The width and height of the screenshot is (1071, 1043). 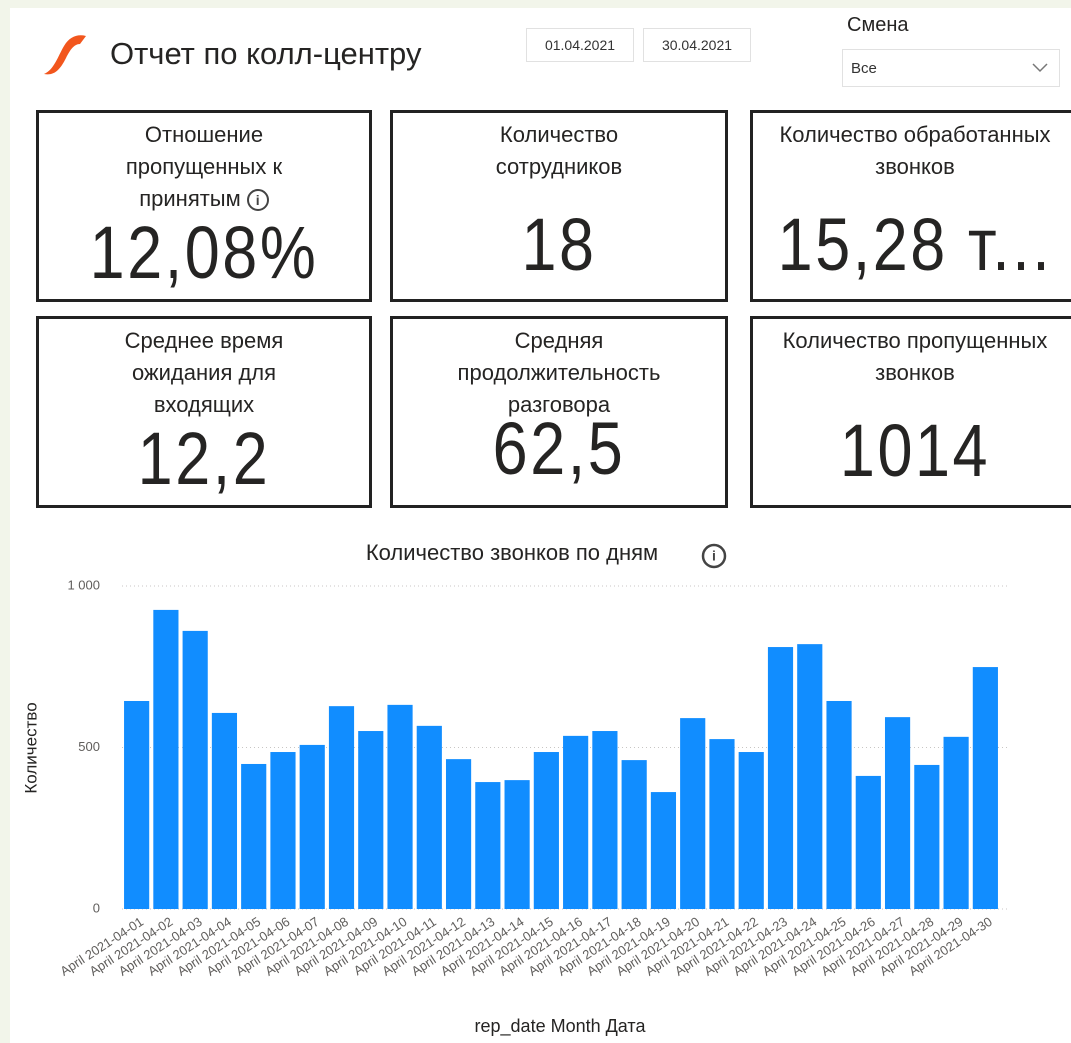 I want to click on card-title: Количество сотрудников, so click(x=559, y=150).